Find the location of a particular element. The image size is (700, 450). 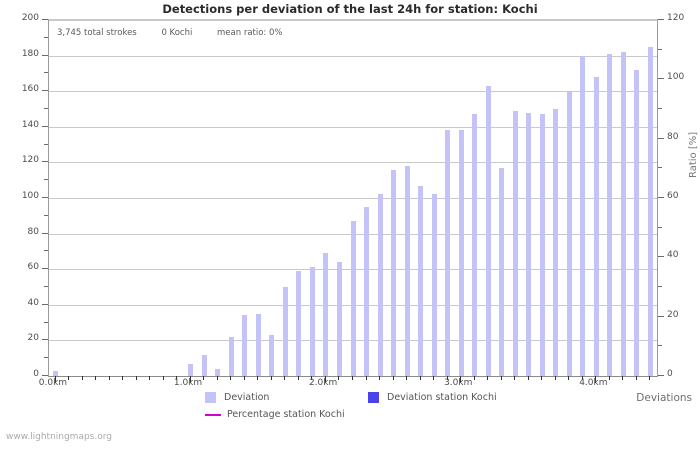

footer-url: www.lightningmaps.org is located at coordinates (59, 437).